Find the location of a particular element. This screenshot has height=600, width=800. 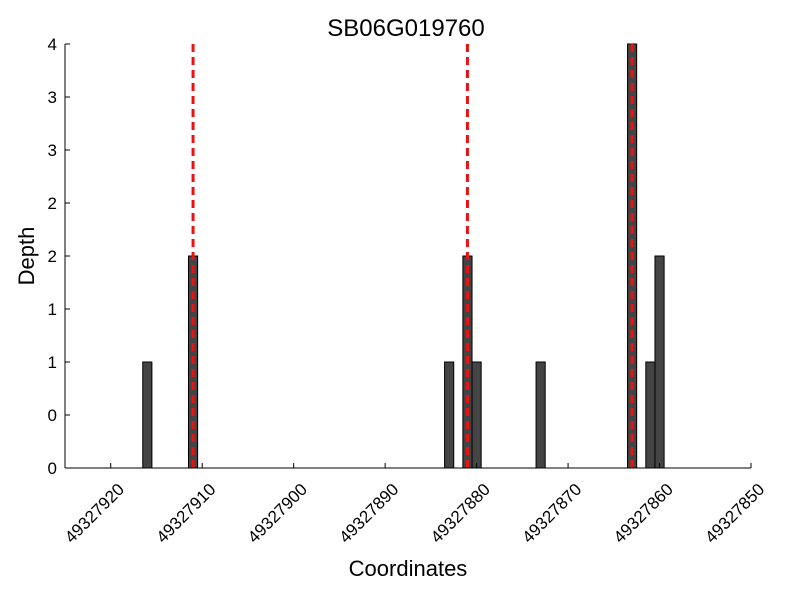

x-axis-label: Coordinates is located at coordinates (408, 568).